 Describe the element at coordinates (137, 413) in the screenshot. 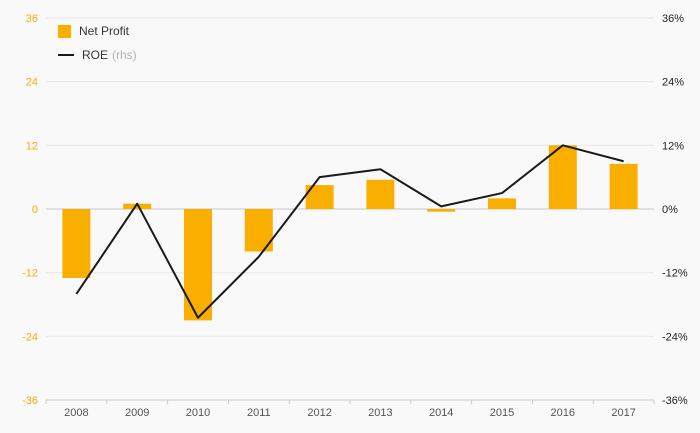

I see `x-axis-label: 2009` at that location.